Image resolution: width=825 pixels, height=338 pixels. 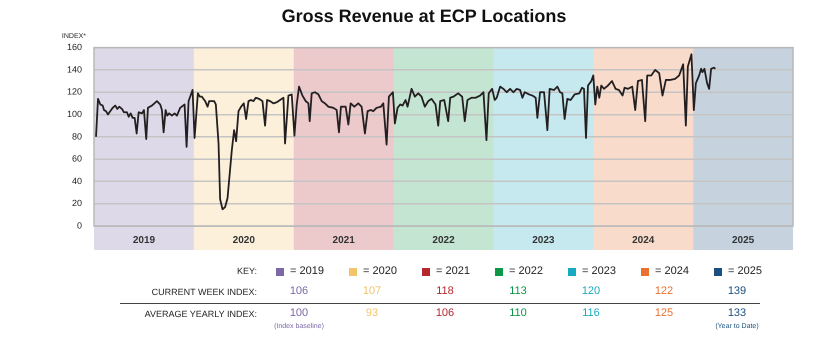 What do you see at coordinates (737, 291) in the screenshot?
I see `text: 139` at bounding box center [737, 291].